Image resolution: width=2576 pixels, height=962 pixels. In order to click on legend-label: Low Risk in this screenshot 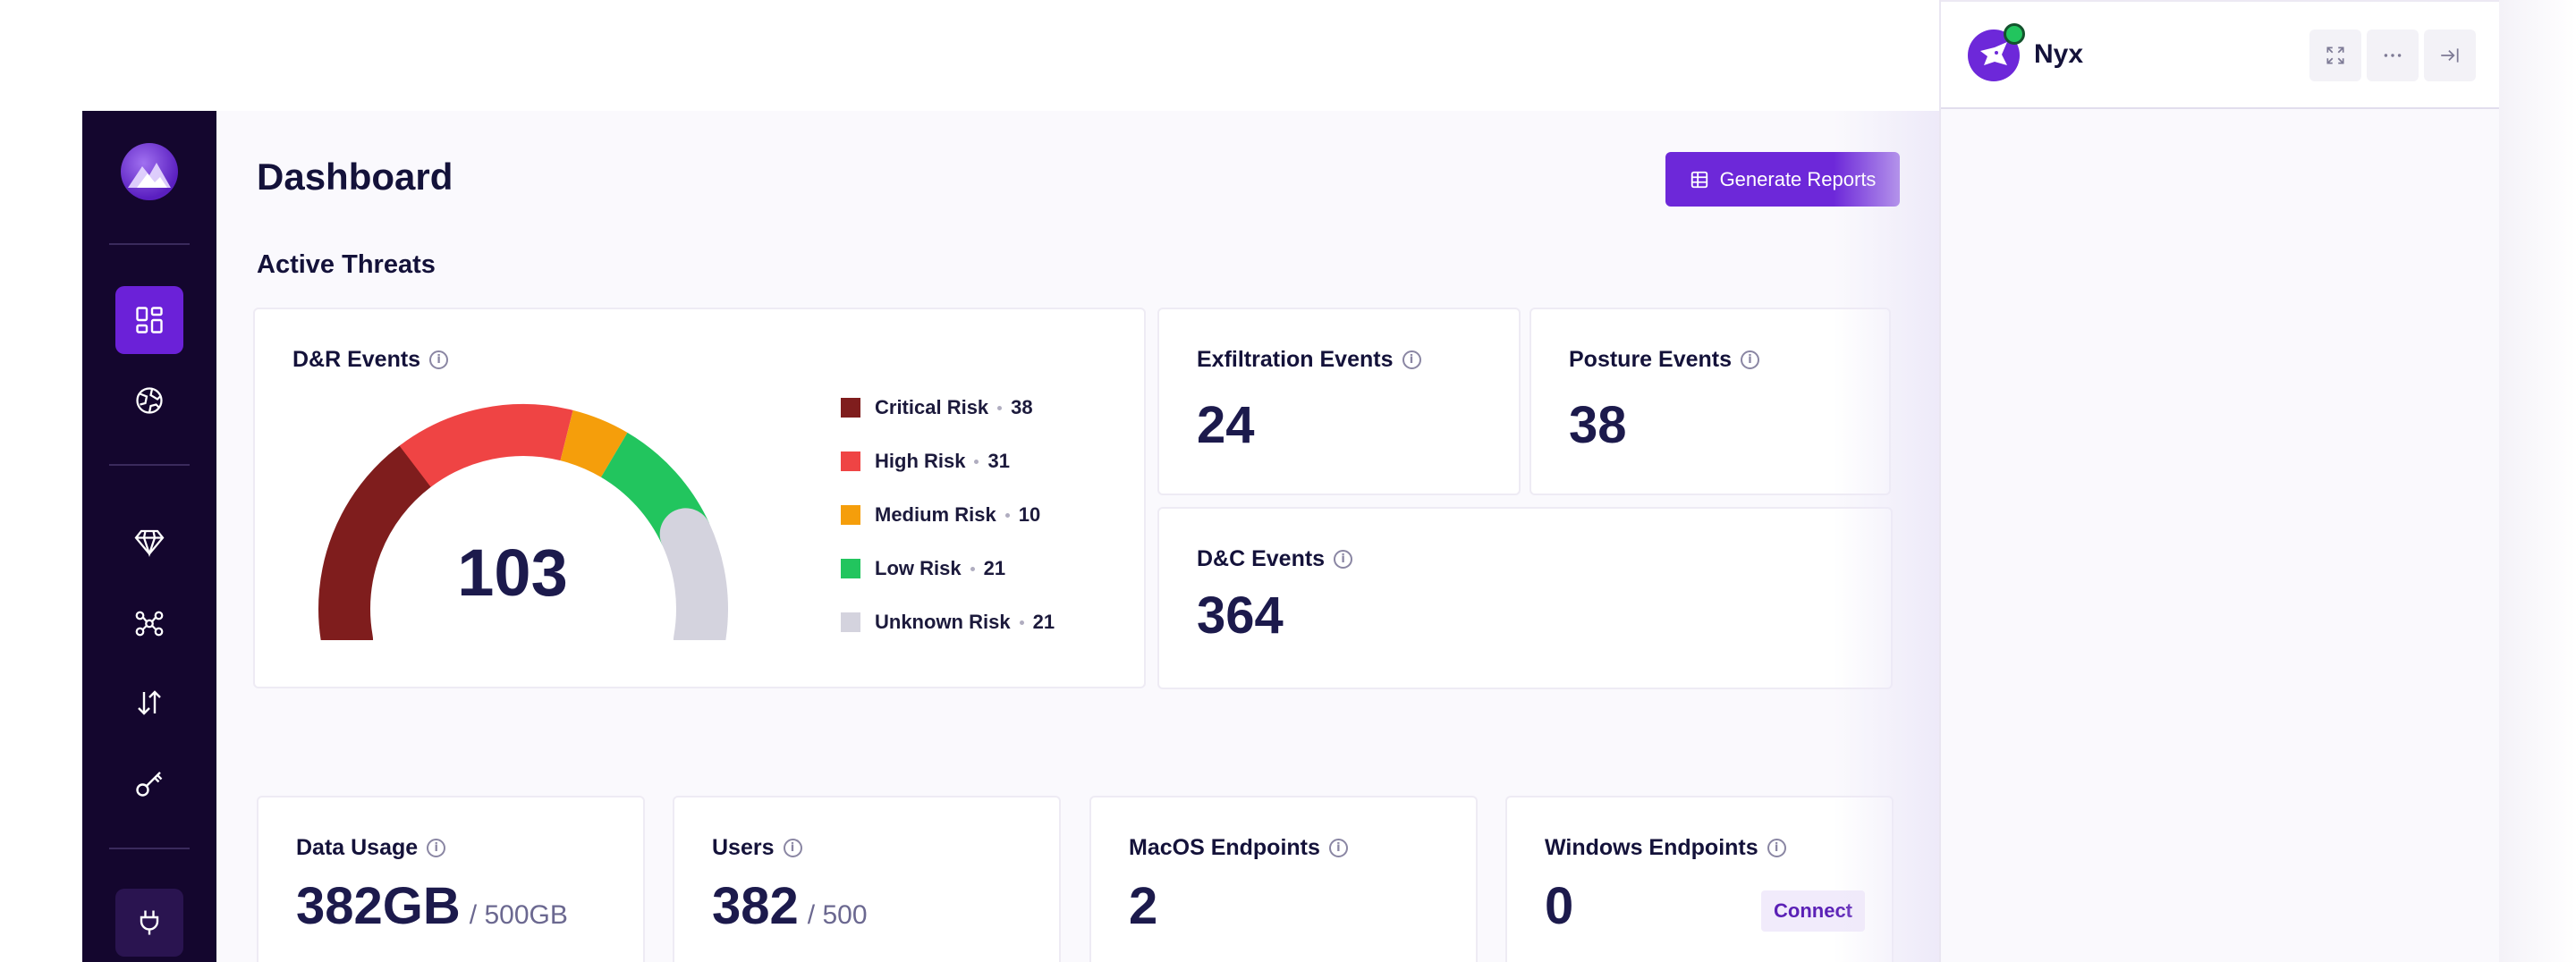, I will do `click(918, 568)`.